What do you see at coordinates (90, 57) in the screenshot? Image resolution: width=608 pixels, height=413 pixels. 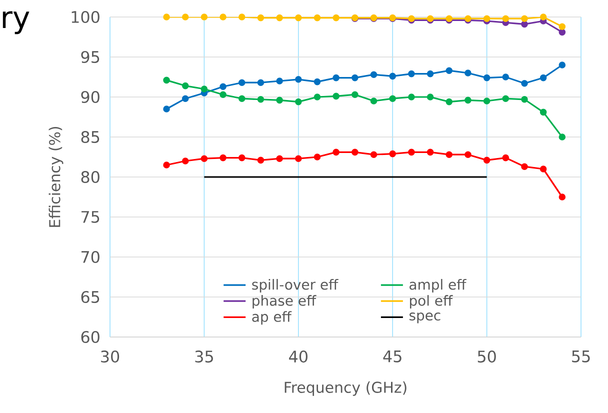 I see `y-tick-label: 95` at bounding box center [90, 57].